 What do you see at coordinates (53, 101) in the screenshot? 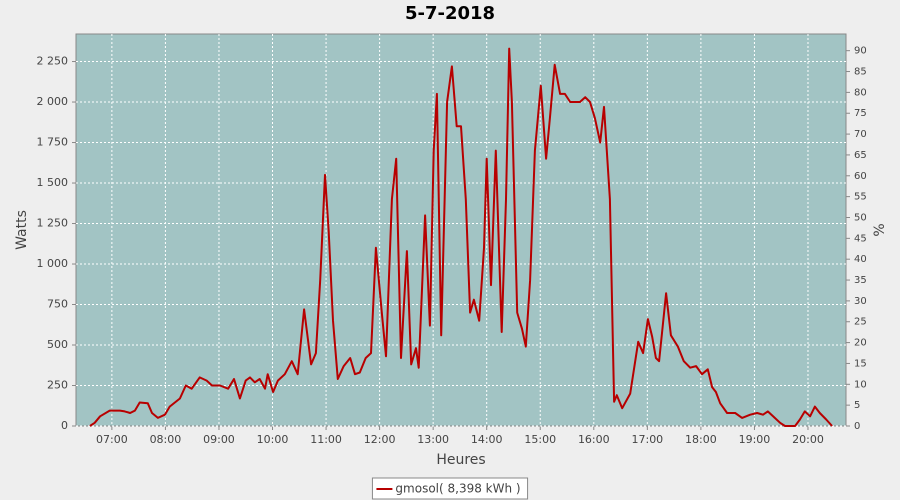
I see `y-tick-label: 2 000` at bounding box center [53, 101].